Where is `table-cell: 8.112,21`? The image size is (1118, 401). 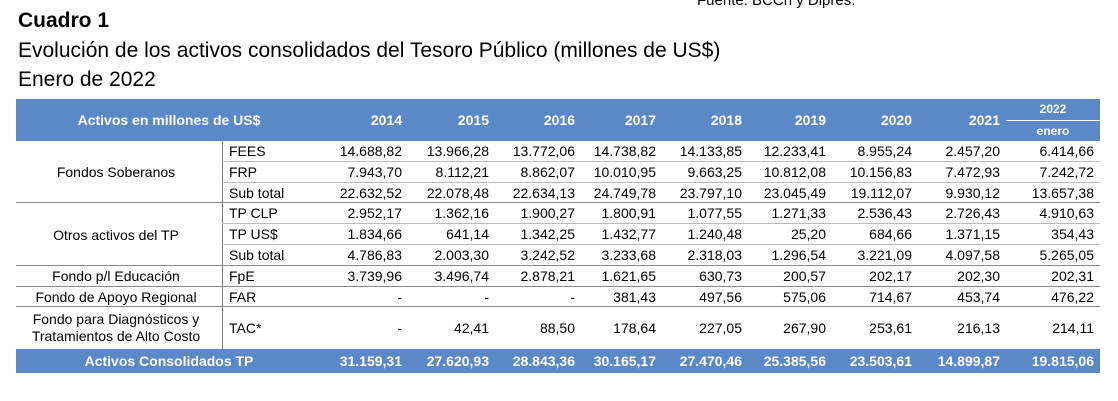
table-cell: 8.112,21 is located at coordinates (462, 171).